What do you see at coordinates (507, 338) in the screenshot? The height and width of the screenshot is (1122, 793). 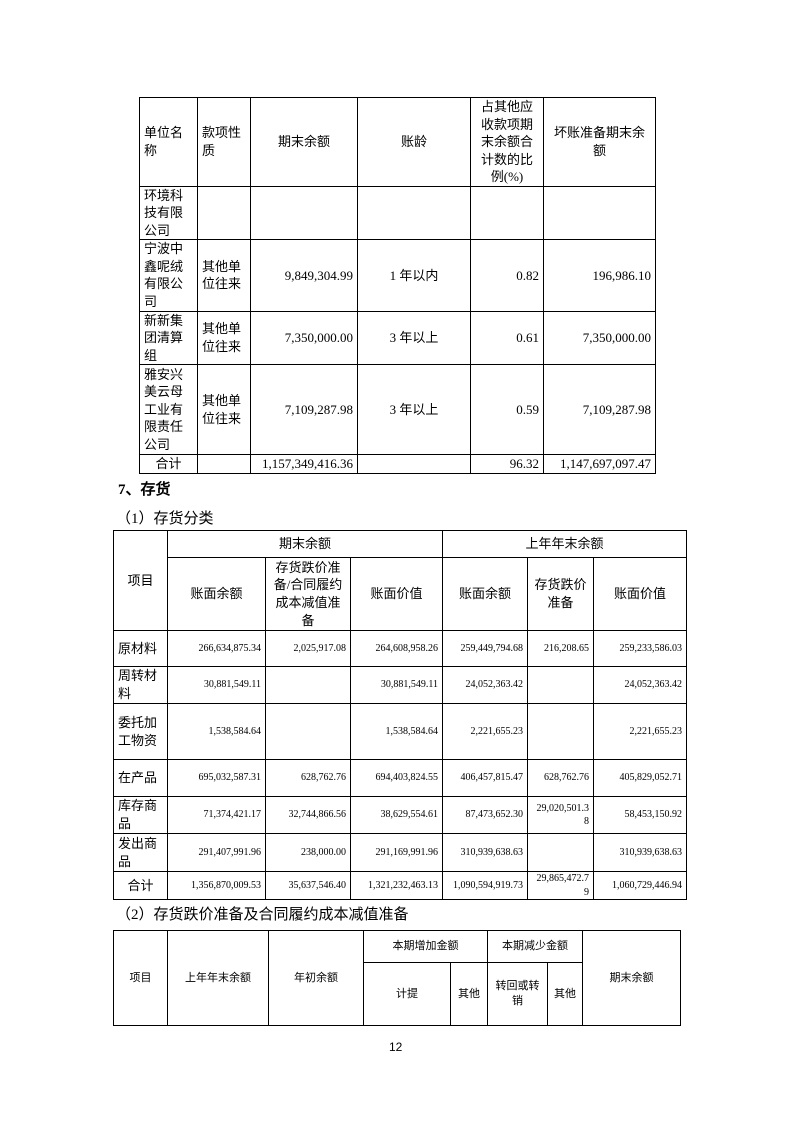 I see `cell: 0.61` at bounding box center [507, 338].